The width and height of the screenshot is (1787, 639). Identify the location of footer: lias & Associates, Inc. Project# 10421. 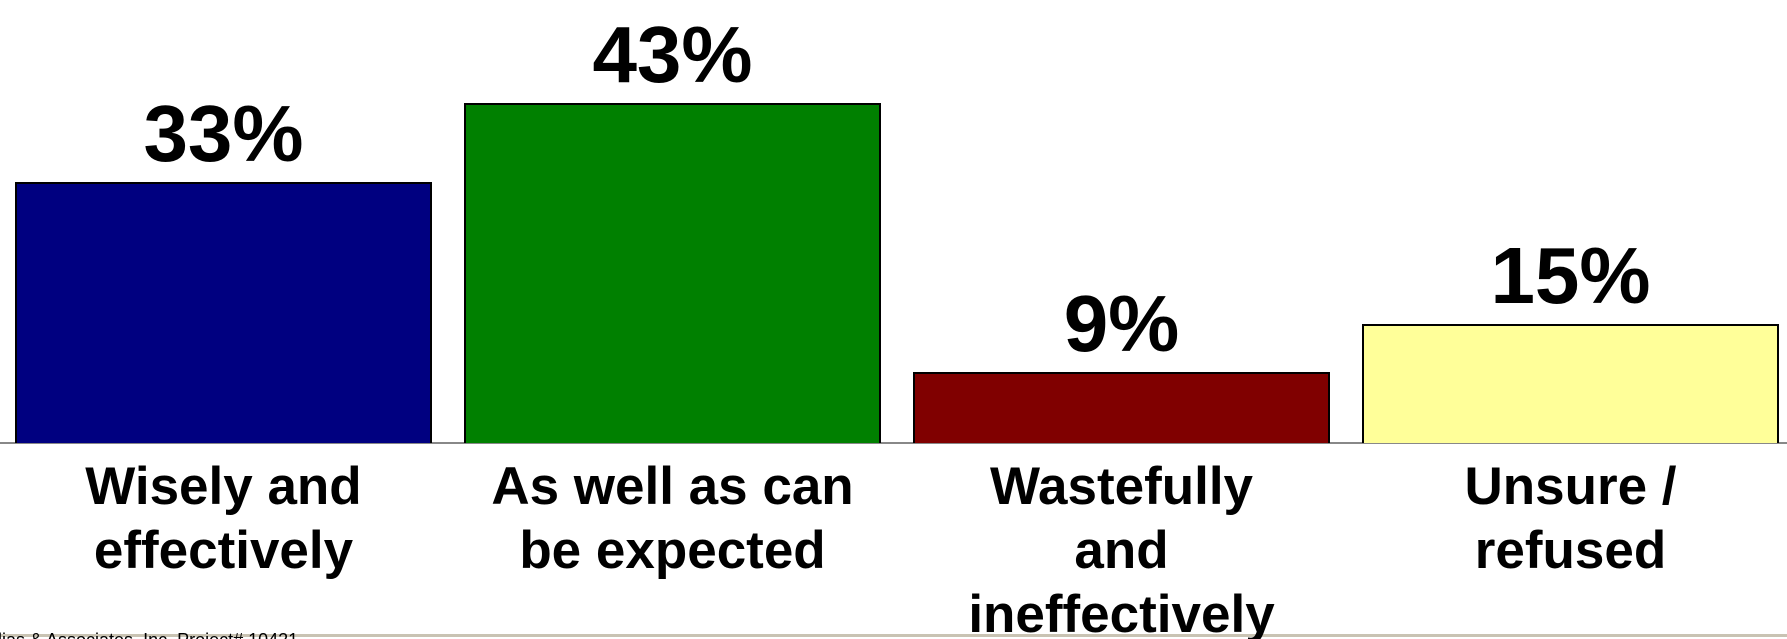
(149, 634).